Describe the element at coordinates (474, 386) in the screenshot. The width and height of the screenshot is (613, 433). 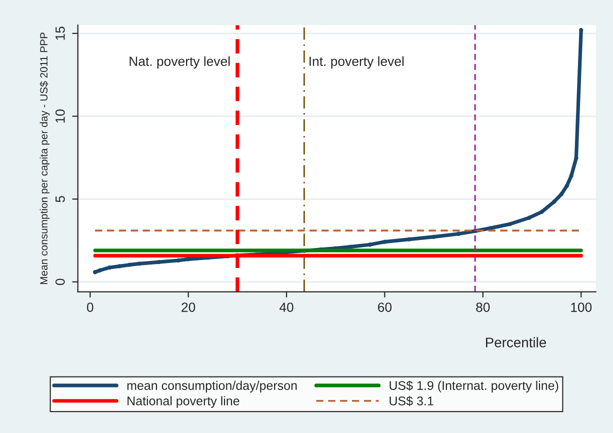
I see `legend-label: US$ 1.9 (Internat. poverty line)` at that location.